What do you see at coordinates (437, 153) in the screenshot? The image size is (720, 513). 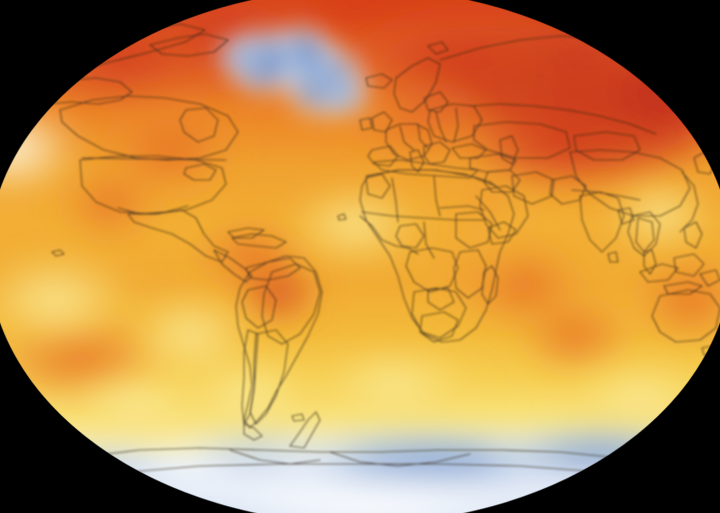 I see `outline-balkans` at bounding box center [437, 153].